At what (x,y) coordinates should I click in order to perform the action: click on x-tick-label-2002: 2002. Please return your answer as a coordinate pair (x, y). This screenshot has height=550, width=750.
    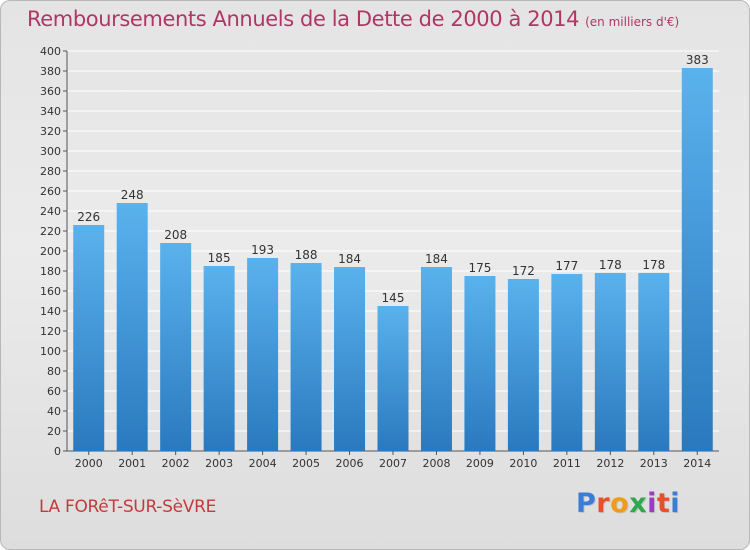
    Looking at the image, I should click on (176, 463).